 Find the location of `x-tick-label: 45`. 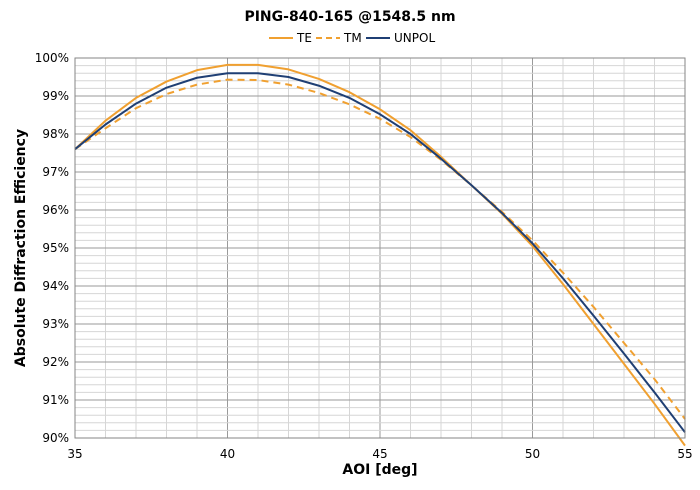

x-tick-label: 45 is located at coordinates (379, 454).